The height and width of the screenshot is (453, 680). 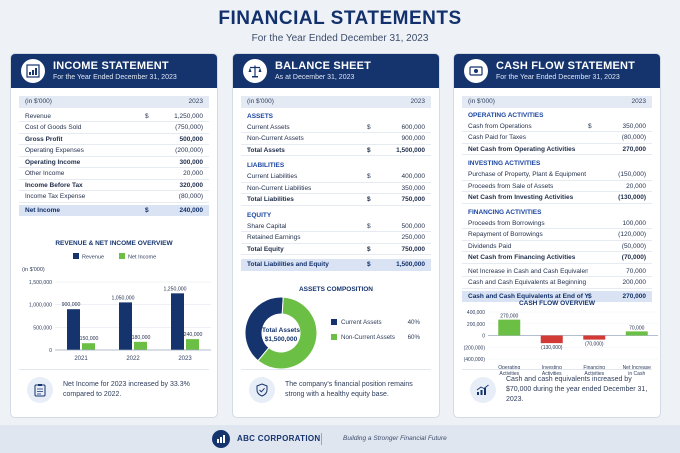 What do you see at coordinates (475, 360) in the screenshot?
I see `y-tick-label: (400,000)` at bounding box center [475, 360].